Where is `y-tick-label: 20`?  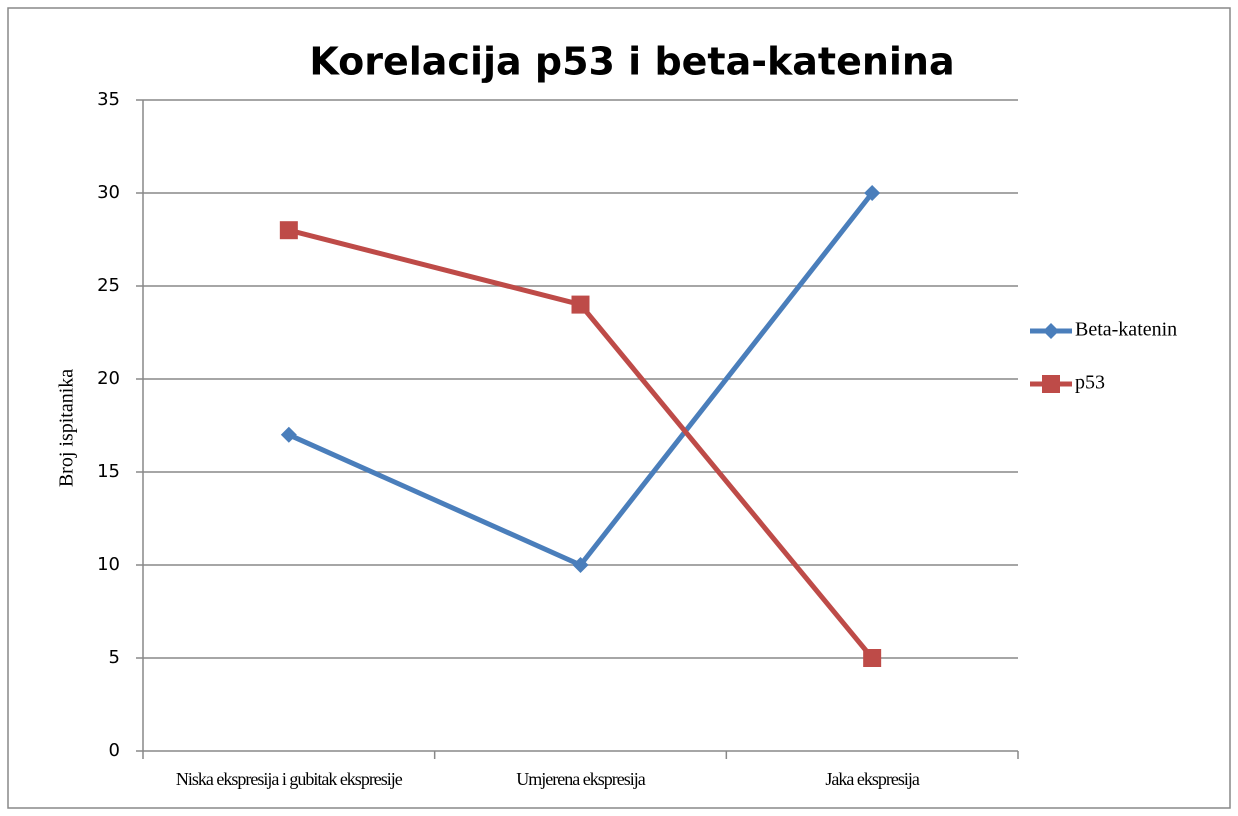 y-tick-label: 20 is located at coordinates (108, 378).